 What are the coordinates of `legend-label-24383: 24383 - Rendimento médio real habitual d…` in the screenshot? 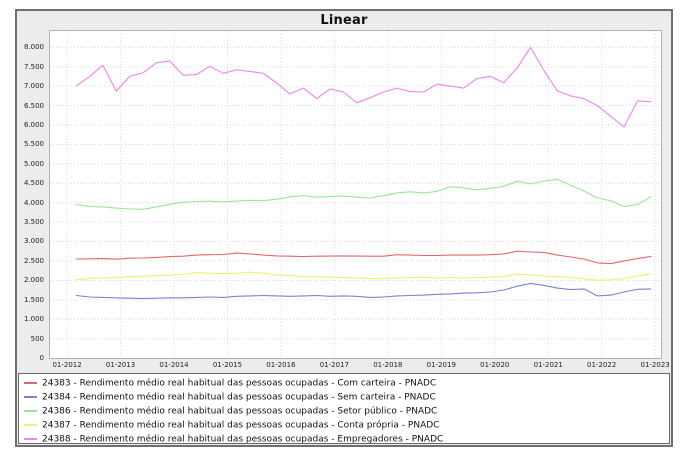 It's located at (239, 383).